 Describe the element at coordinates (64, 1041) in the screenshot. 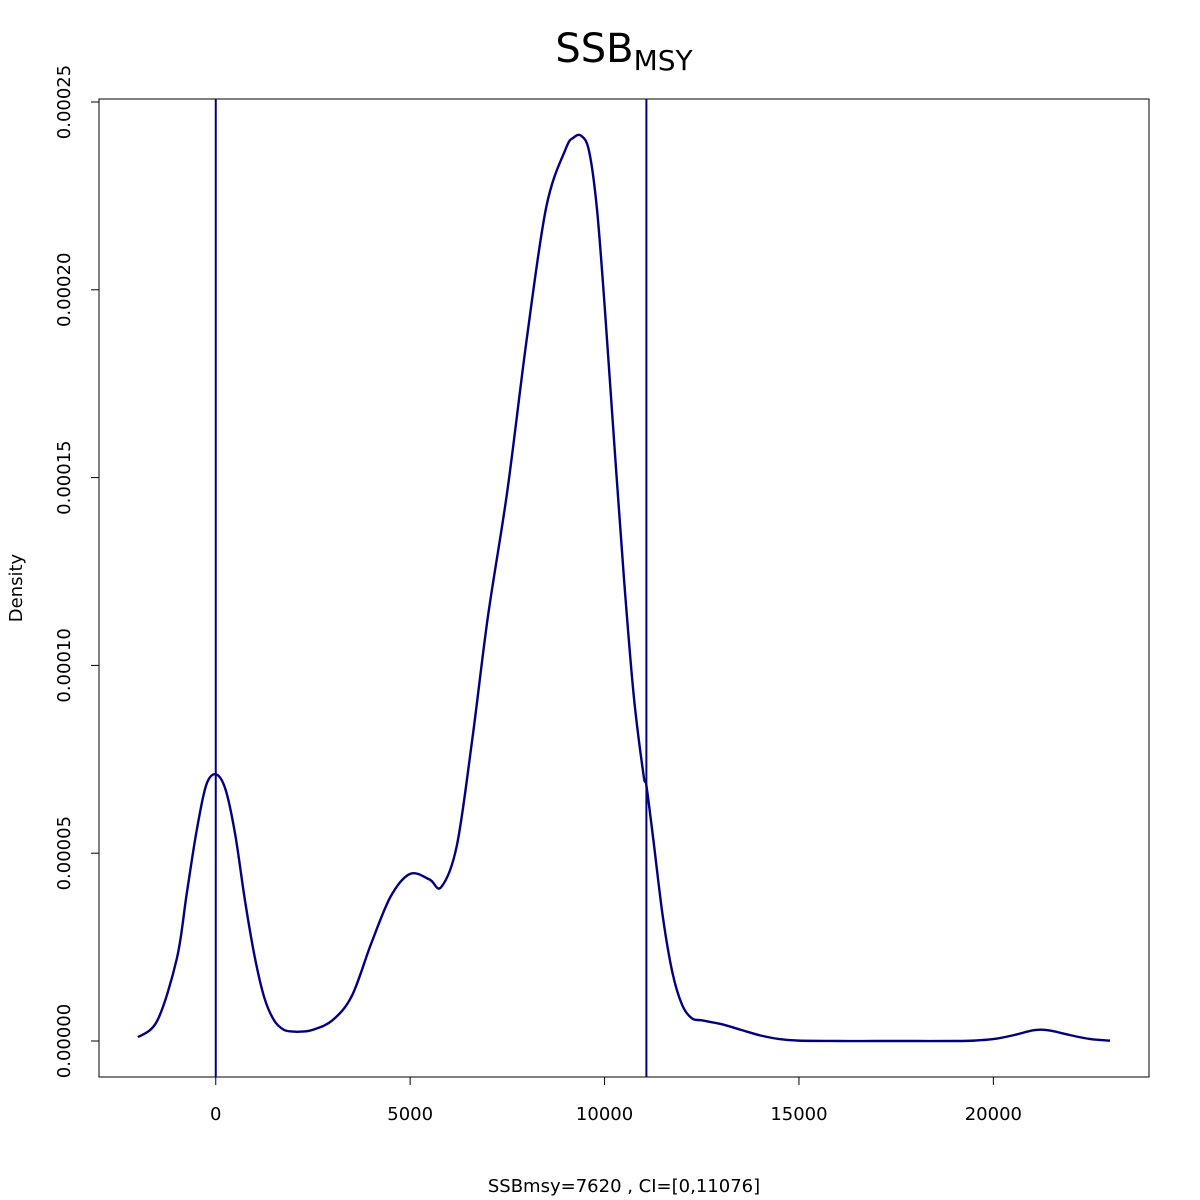

I see `y-tick-label: 0.00000` at that location.